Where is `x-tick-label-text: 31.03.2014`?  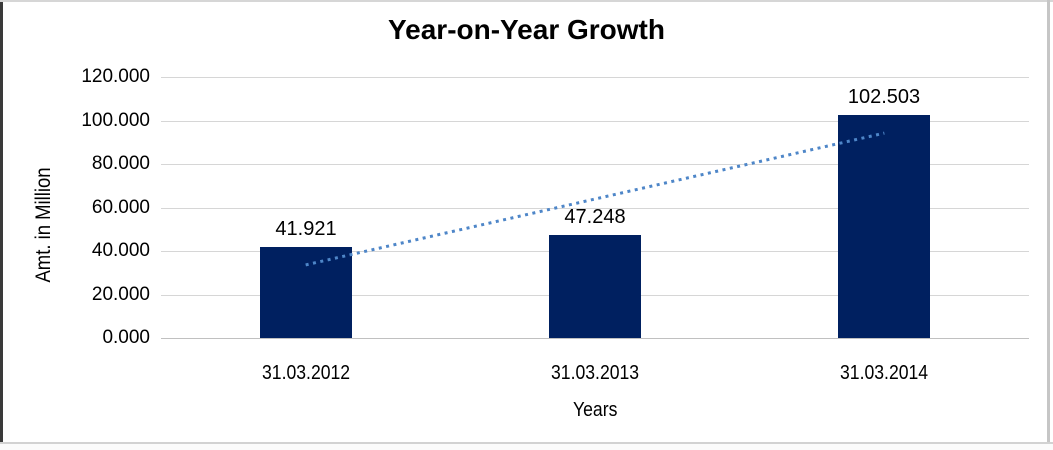
x-tick-label-text: 31.03.2014 is located at coordinates (884, 373).